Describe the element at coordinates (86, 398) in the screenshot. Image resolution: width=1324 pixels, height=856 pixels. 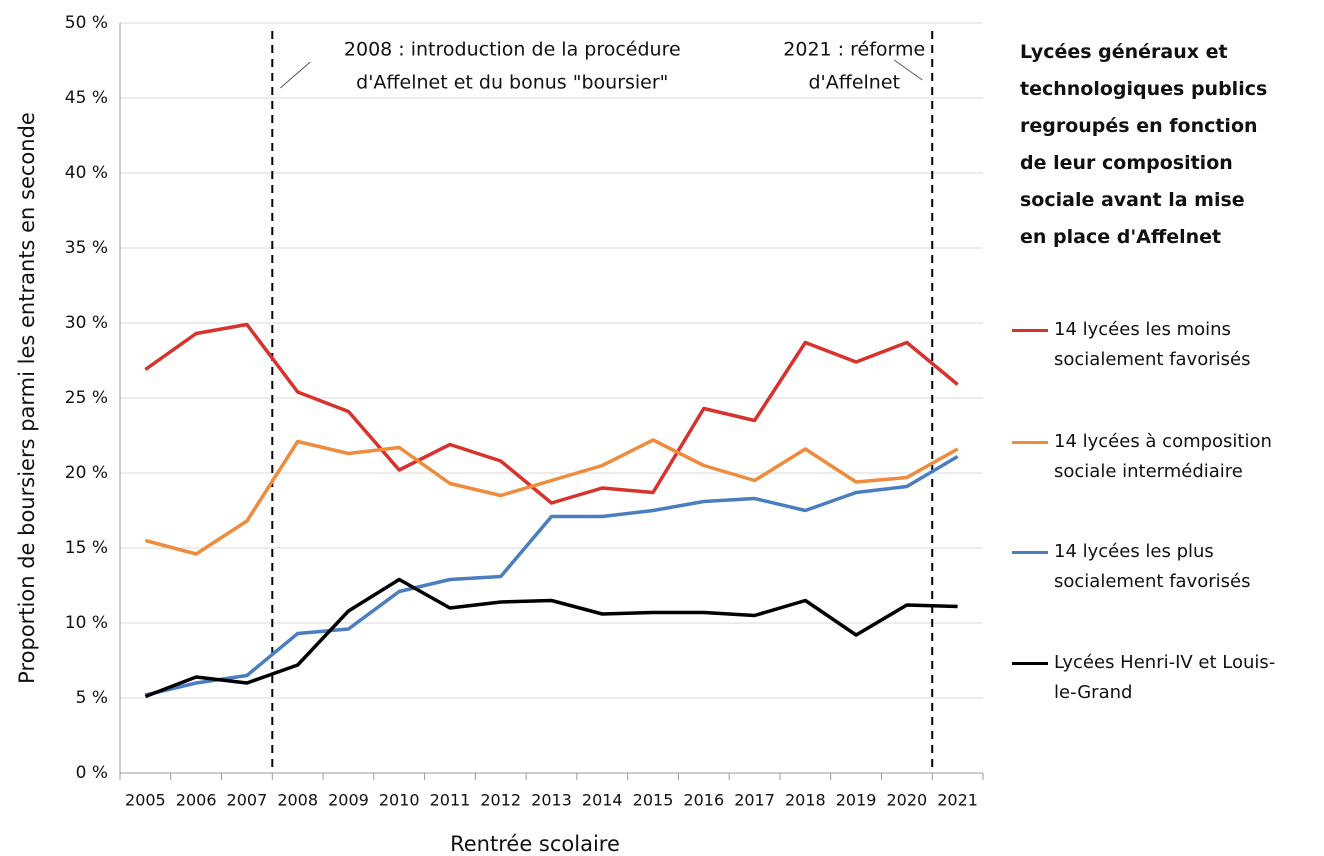
I see `y-tick-label: 25 %` at that location.